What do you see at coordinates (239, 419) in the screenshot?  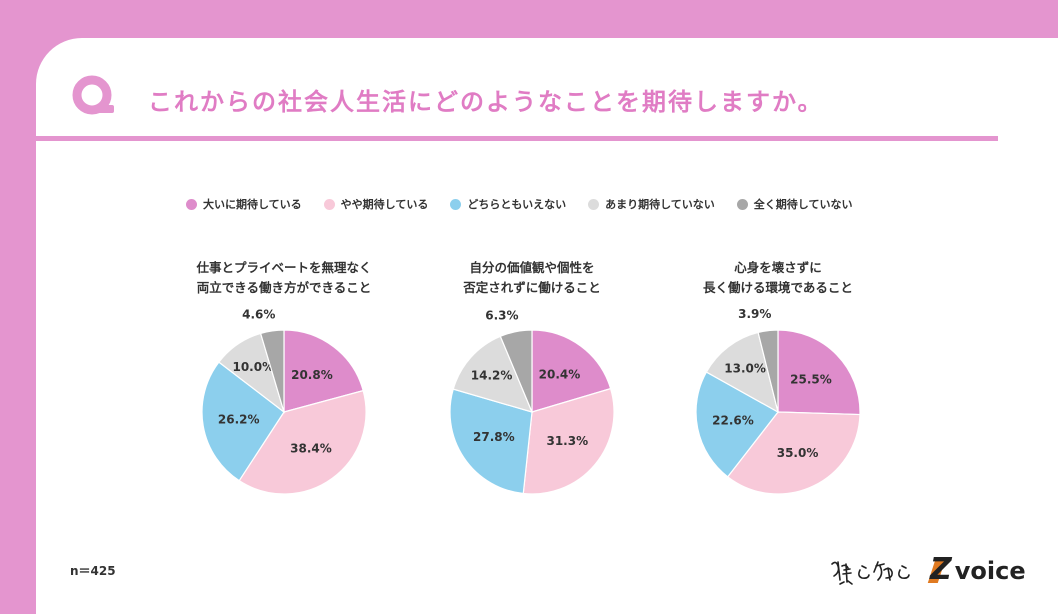 I see `pie-1-label-3: 26.2%` at bounding box center [239, 419].